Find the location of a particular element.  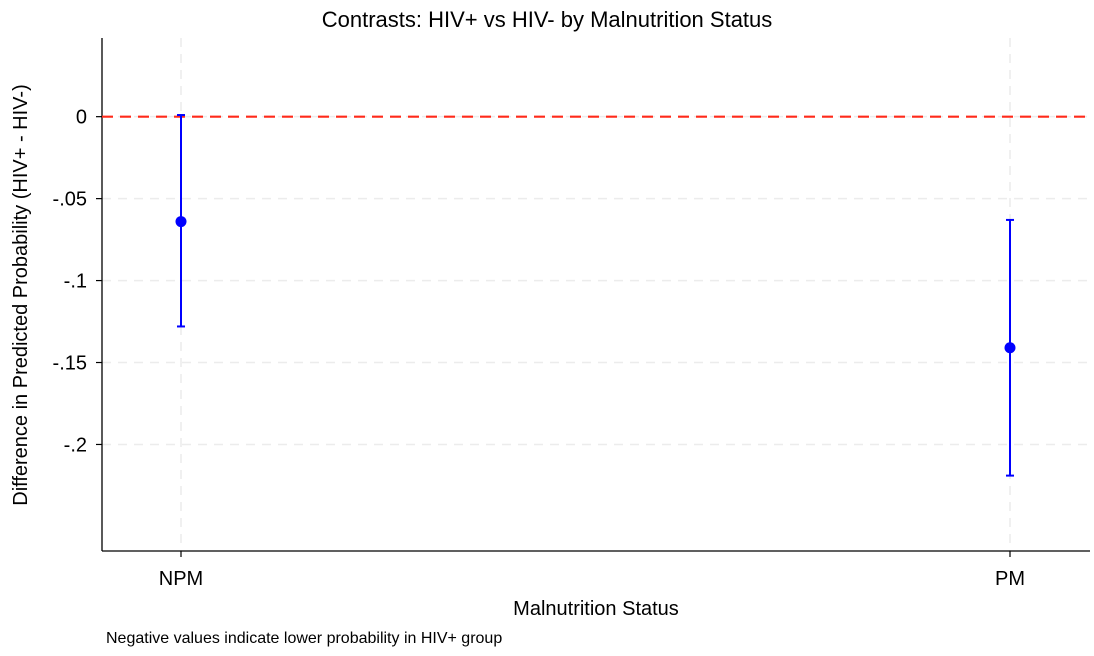

y-tick-label: -.15 is located at coordinates (70, 364).